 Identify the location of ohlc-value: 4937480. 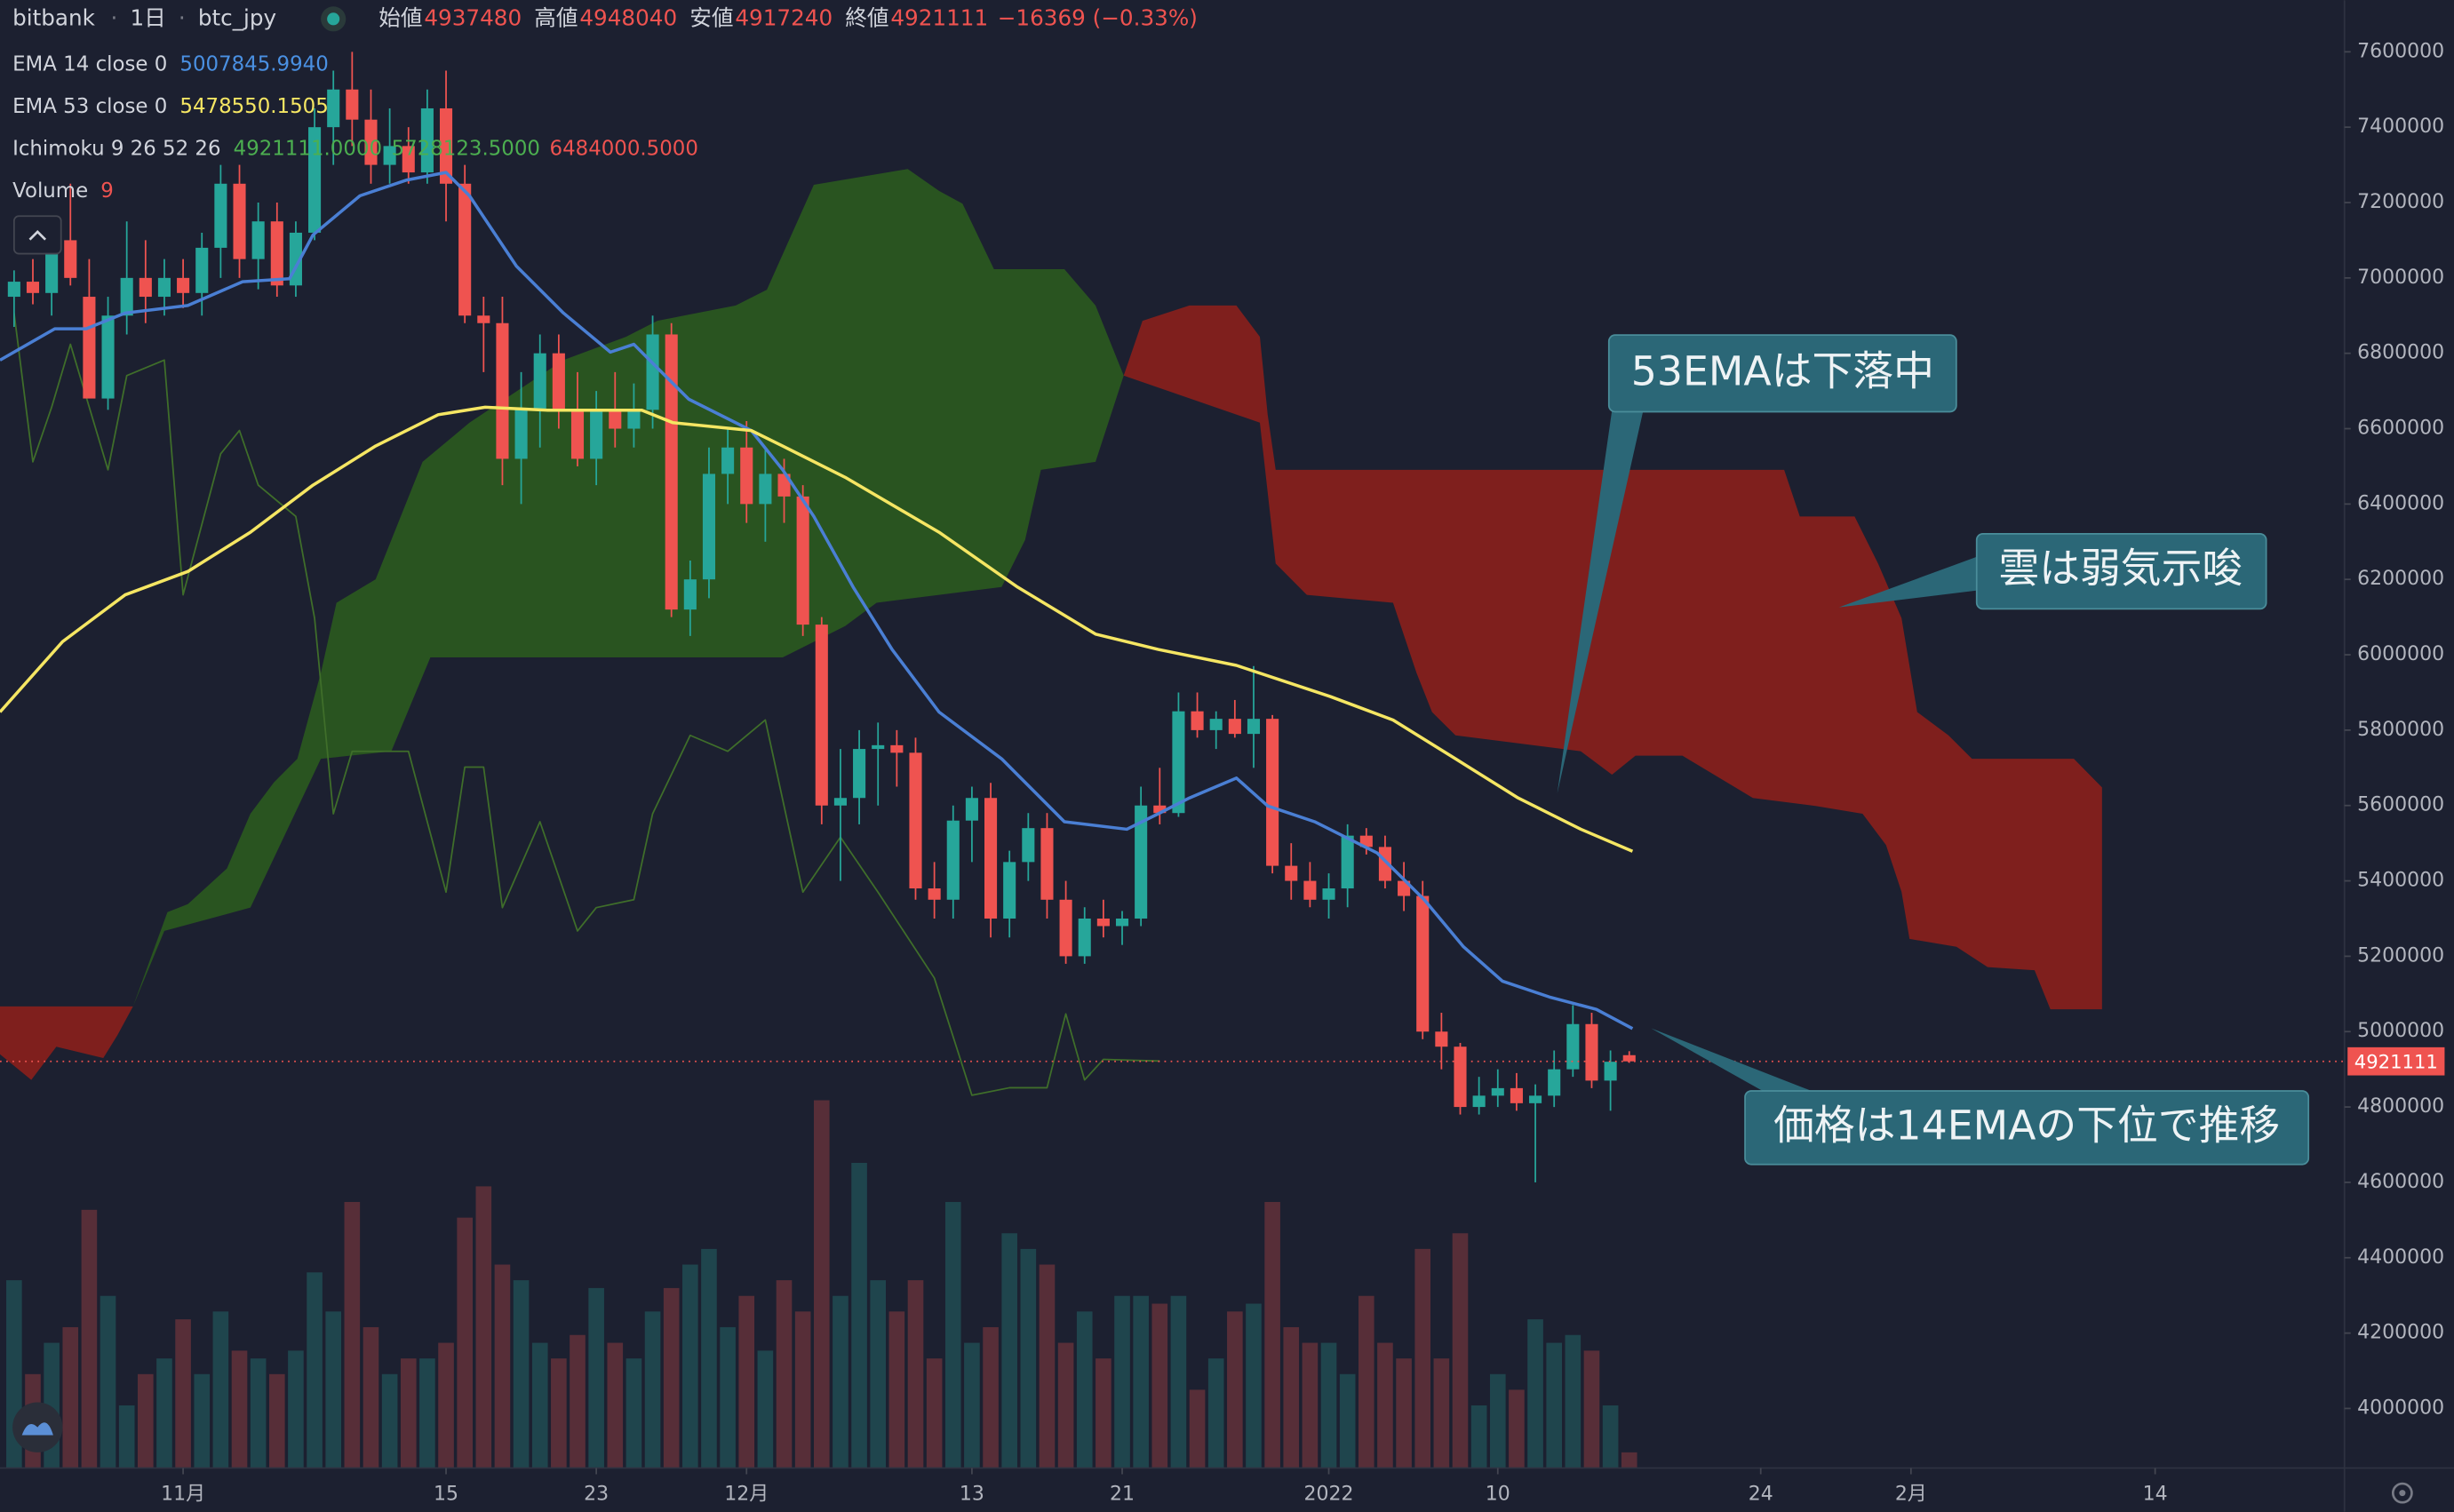
(473, 17).